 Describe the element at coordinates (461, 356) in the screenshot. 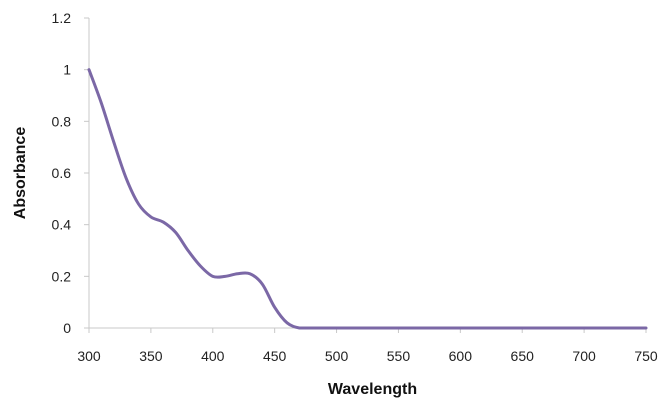

I see `x-tick-label: 600` at that location.